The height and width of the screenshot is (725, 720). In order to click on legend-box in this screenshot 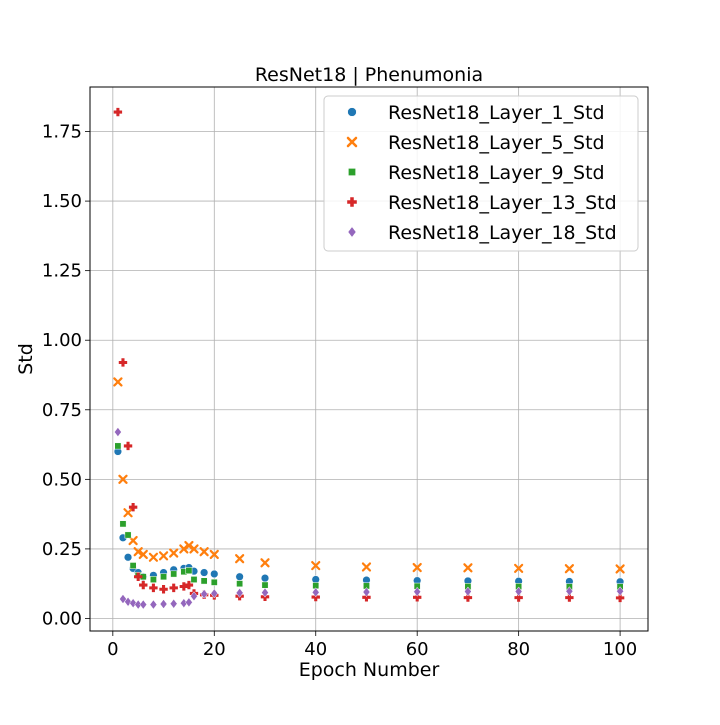, I will do `click(481, 173)`.